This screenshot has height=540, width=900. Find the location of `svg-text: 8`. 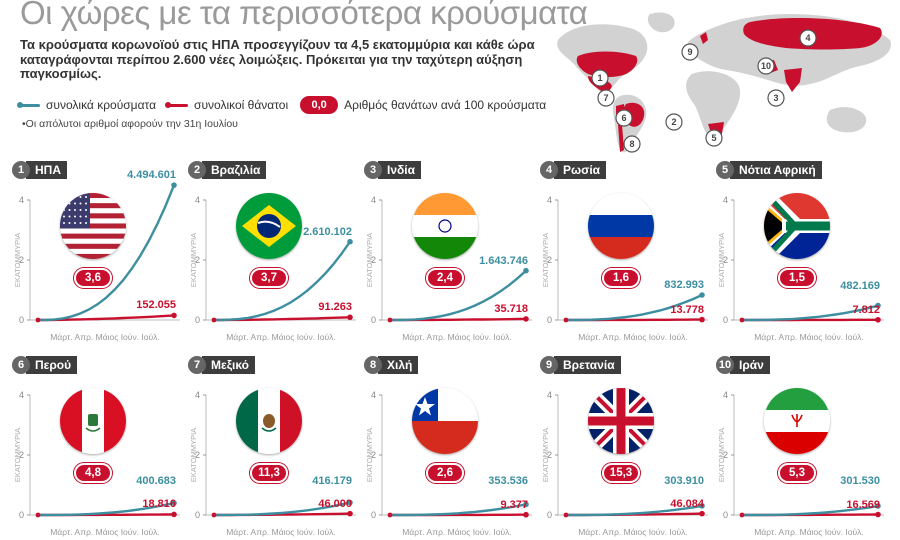

svg-text: 8 is located at coordinates (631, 144).